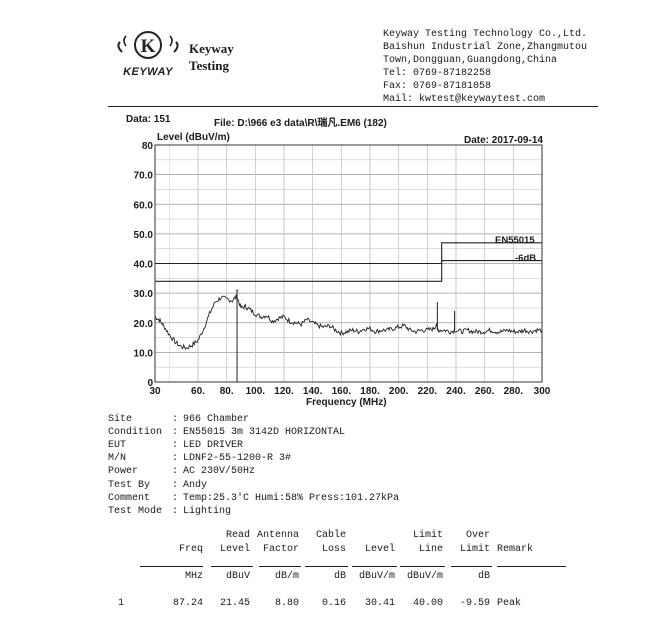  What do you see at coordinates (526, 258) in the screenshot?
I see `margin-line-label: -6dB` at bounding box center [526, 258].